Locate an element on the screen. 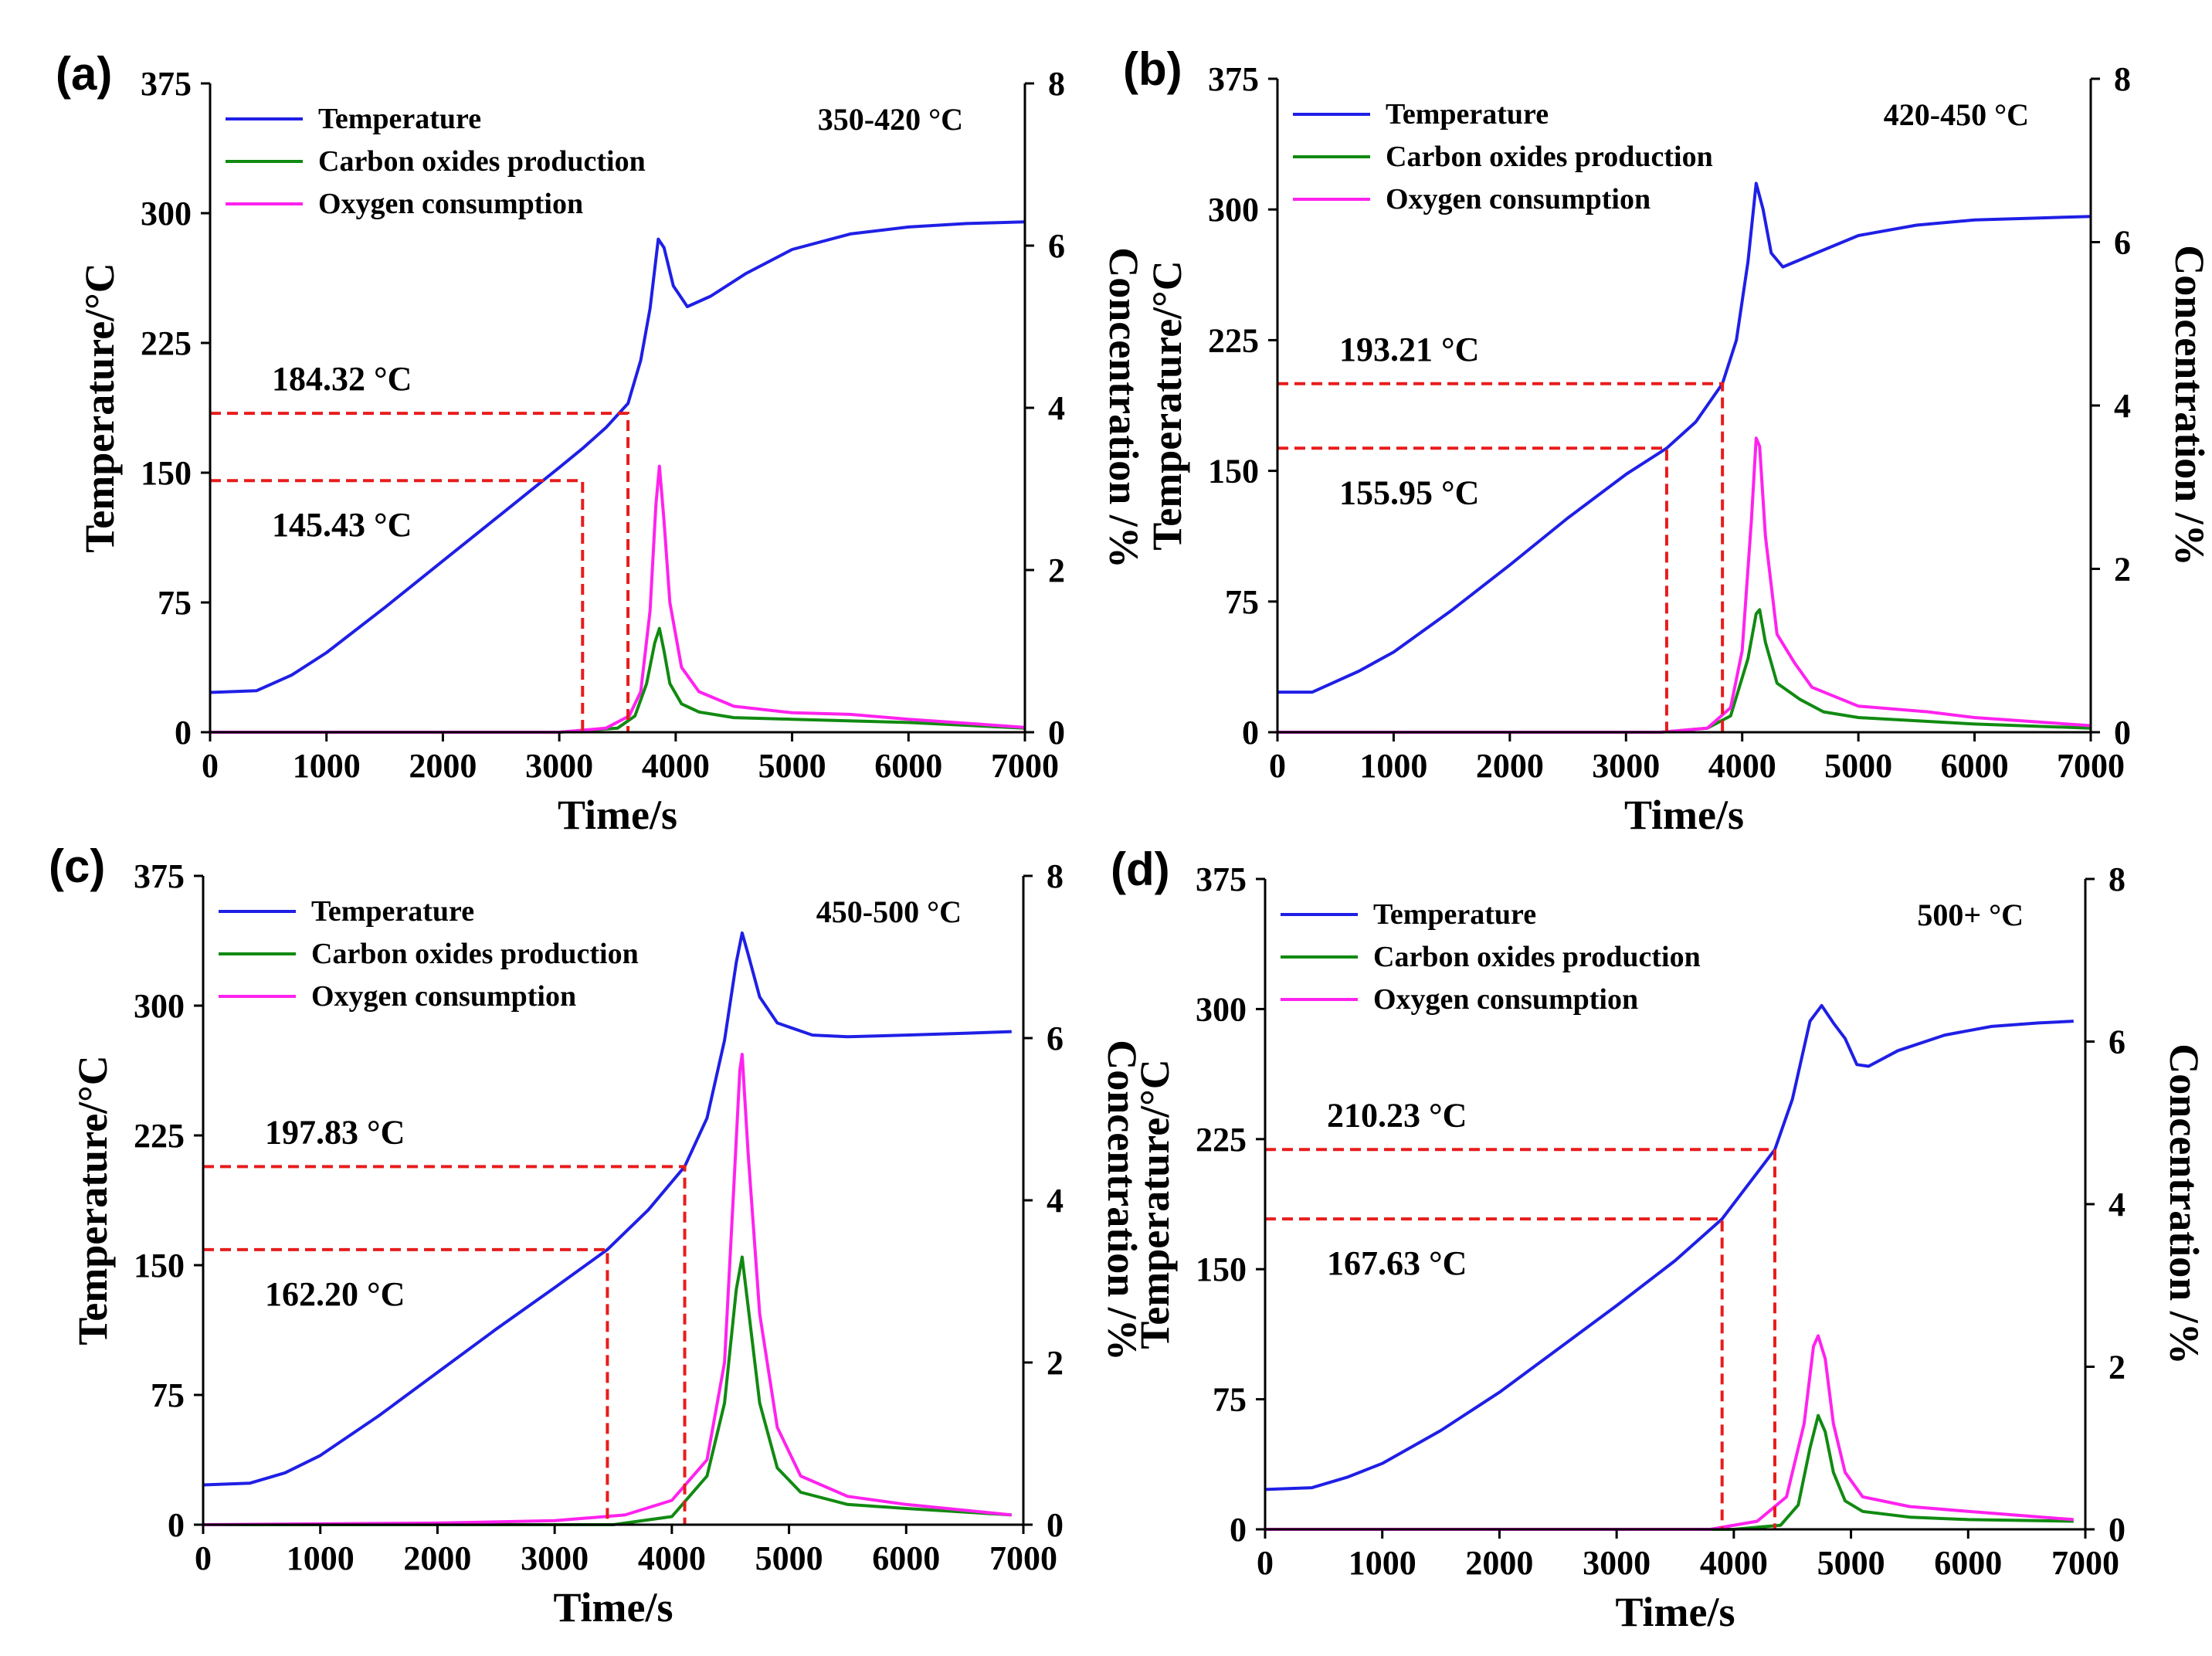  annotation-label: 197.83 °C is located at coordinates (335, 1132).